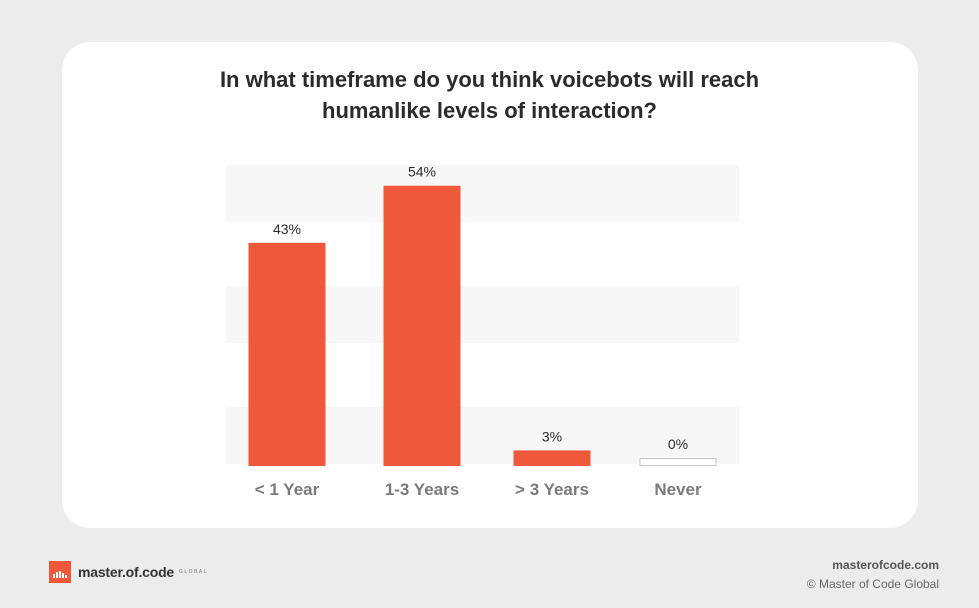  What do you see at coordinates (287, 489) in the screenshot?
I see `x-tick-label: < 1 Year` at bounding box center [287, 489].